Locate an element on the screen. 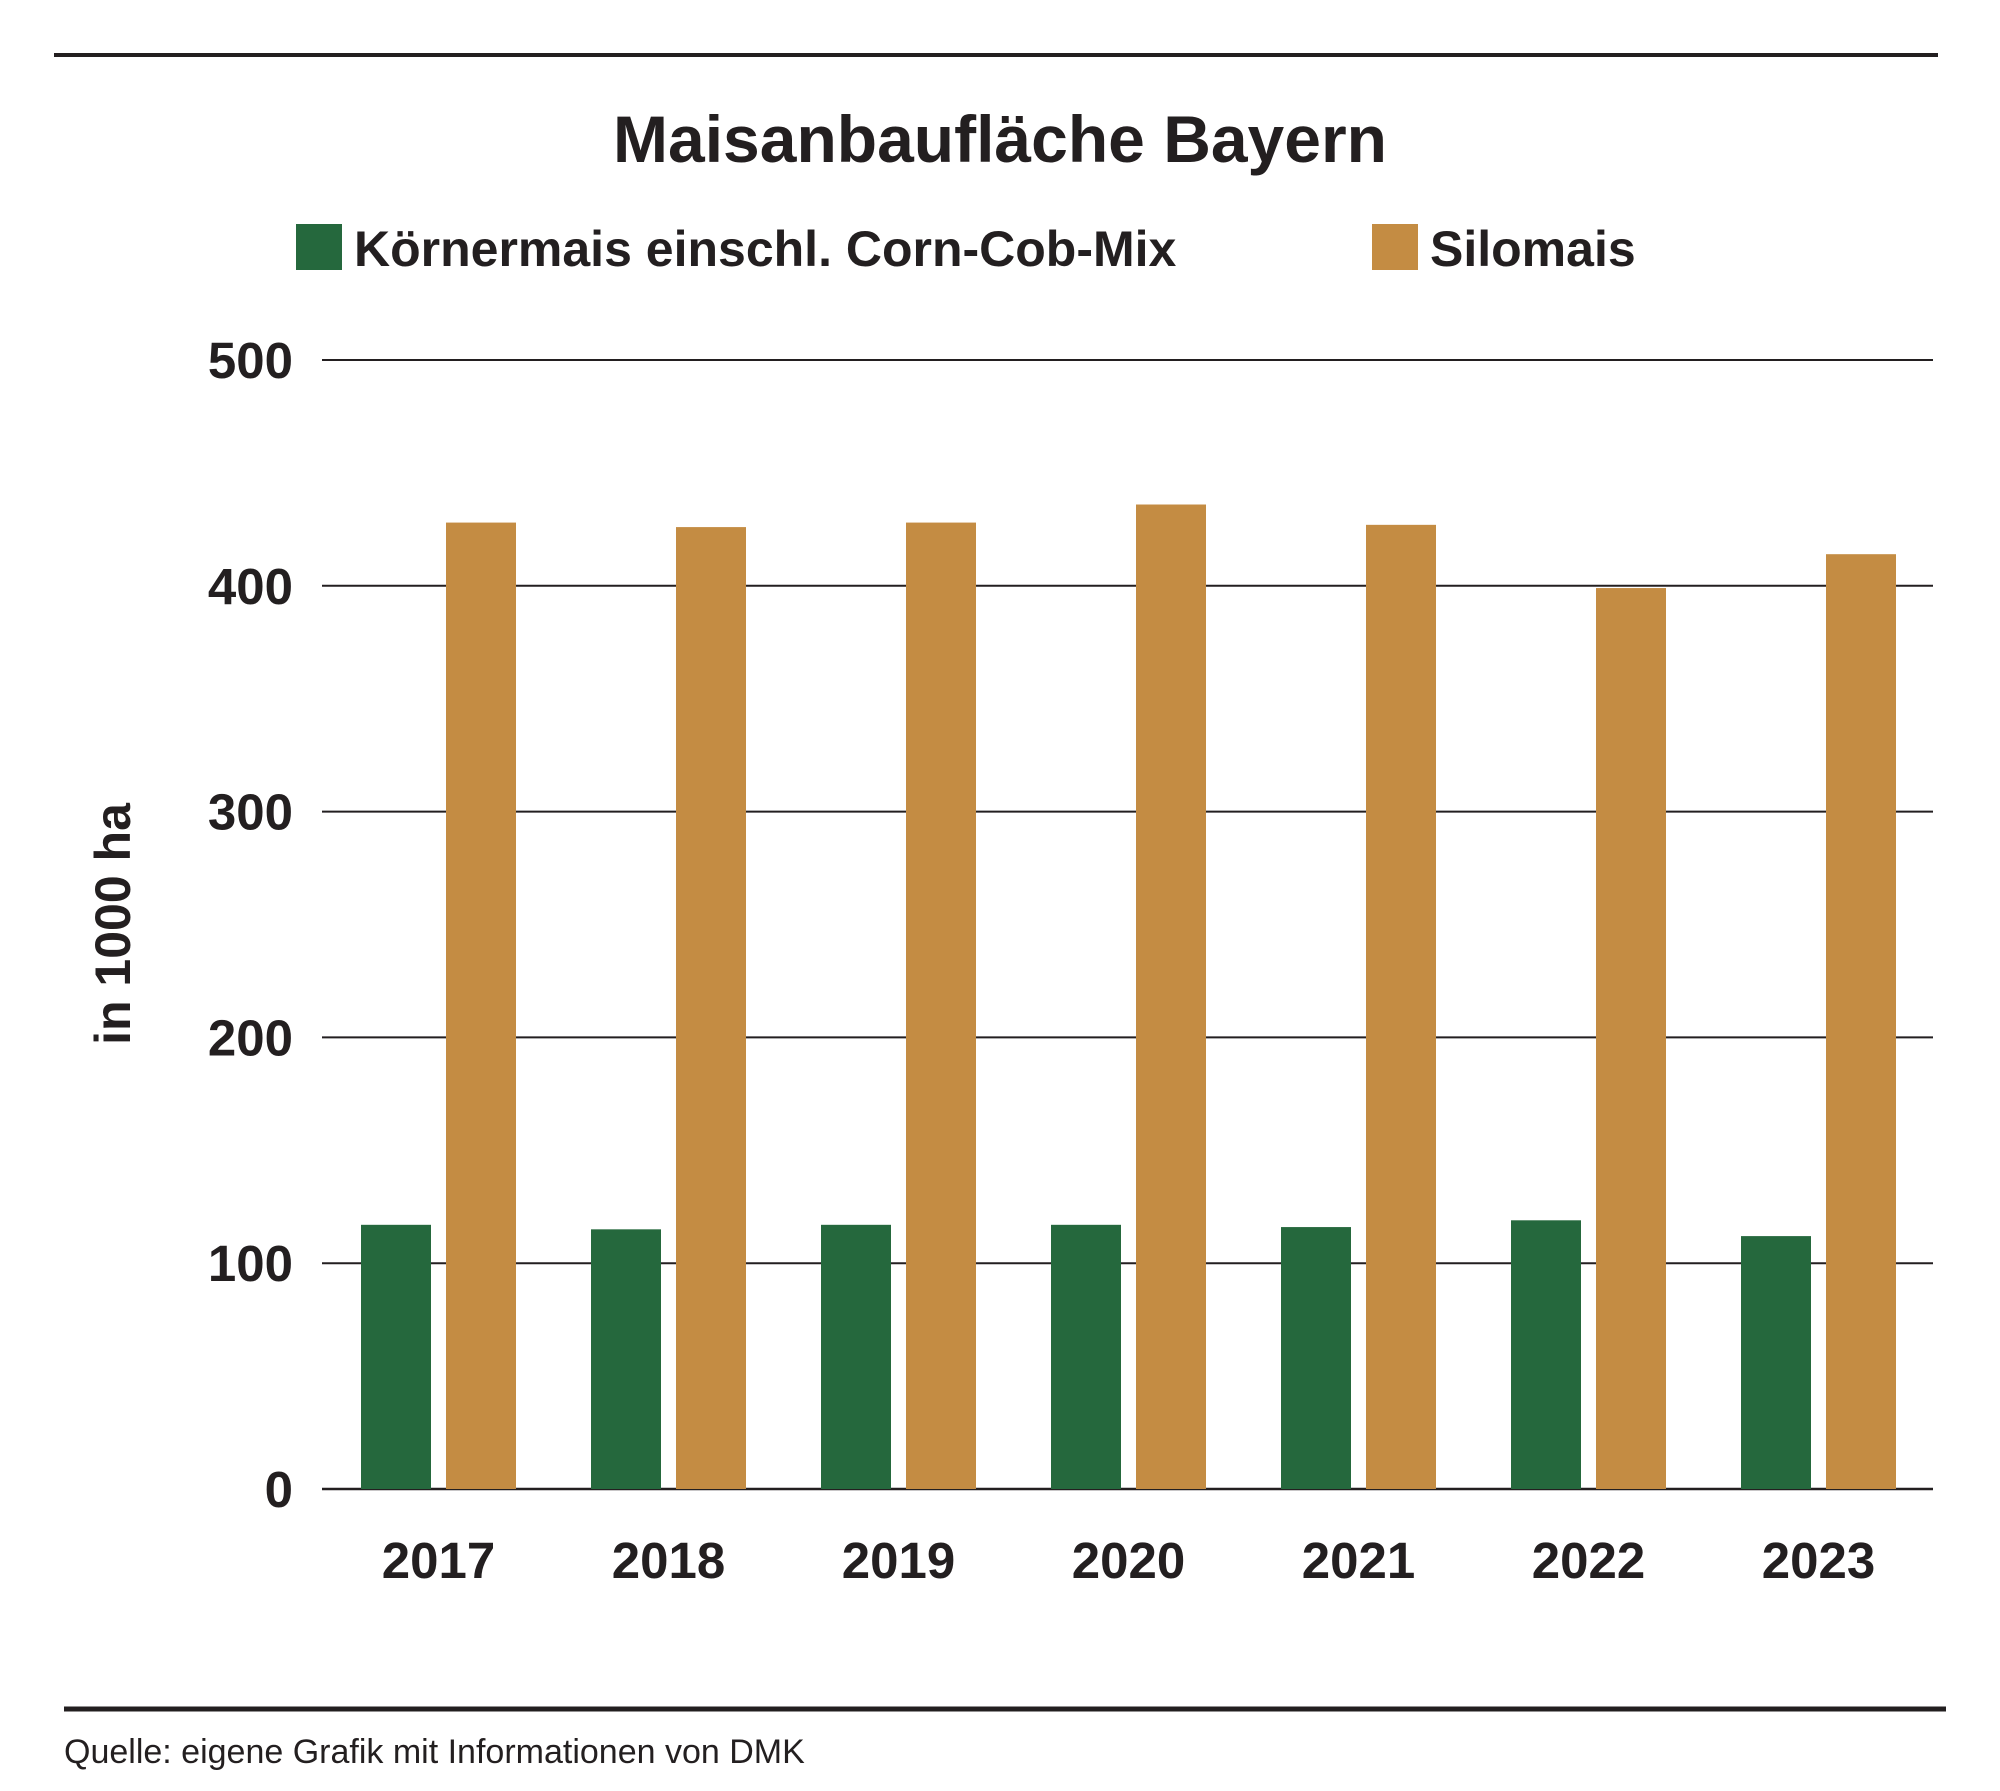 This screenshot has height=1791, width=2000. bar-silomais-2021 is located at coordinates (1401, 1006).